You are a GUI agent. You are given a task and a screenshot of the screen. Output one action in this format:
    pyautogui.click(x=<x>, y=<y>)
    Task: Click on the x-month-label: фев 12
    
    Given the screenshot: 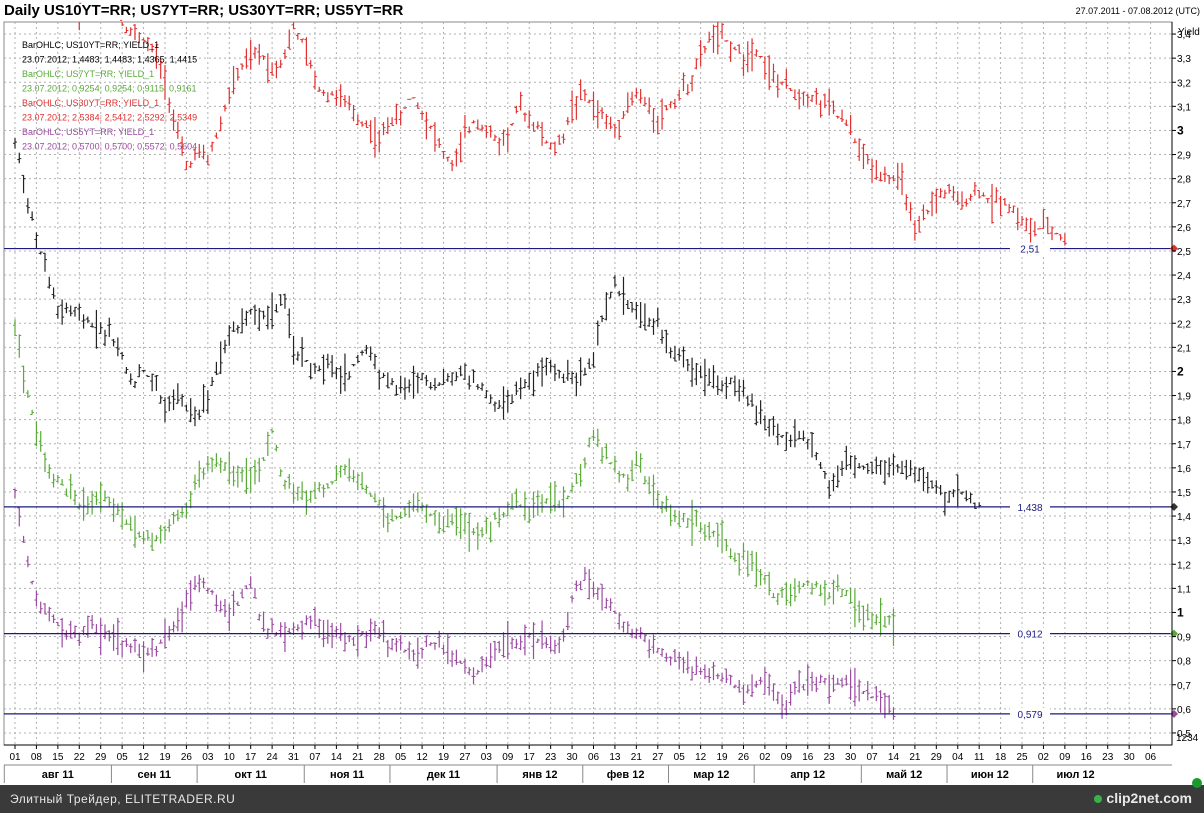 What is the action you would take?
    pyautogui.click(x=626, y=775)
    